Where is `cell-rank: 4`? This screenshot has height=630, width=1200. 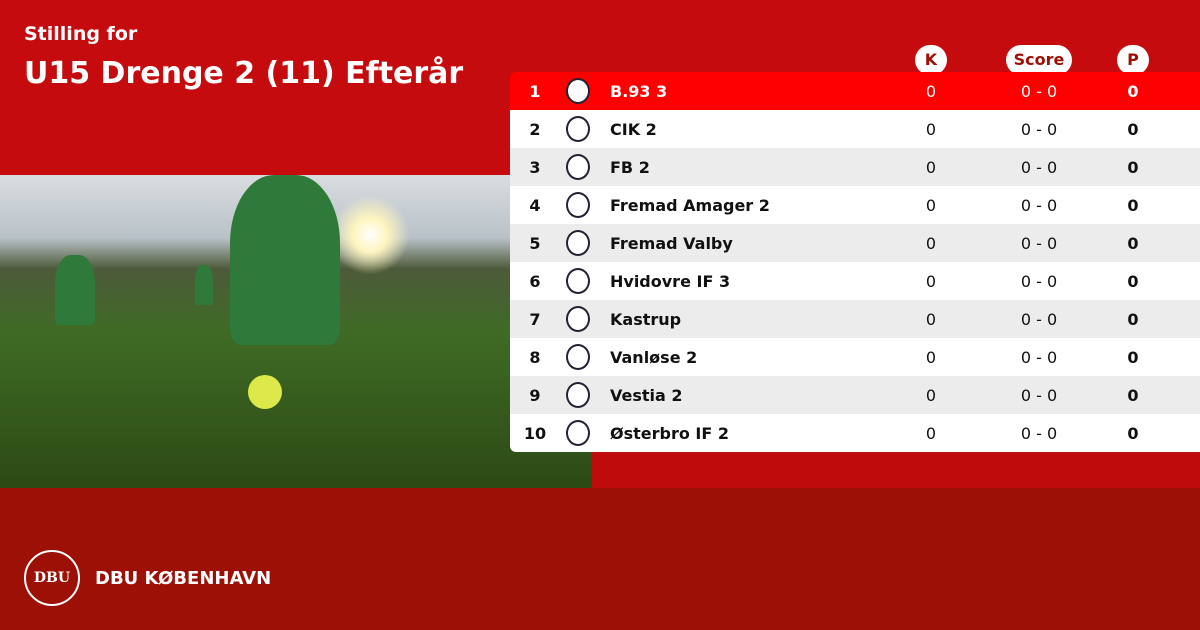
cell-rank: 4 is located at coordinates (535, 205).